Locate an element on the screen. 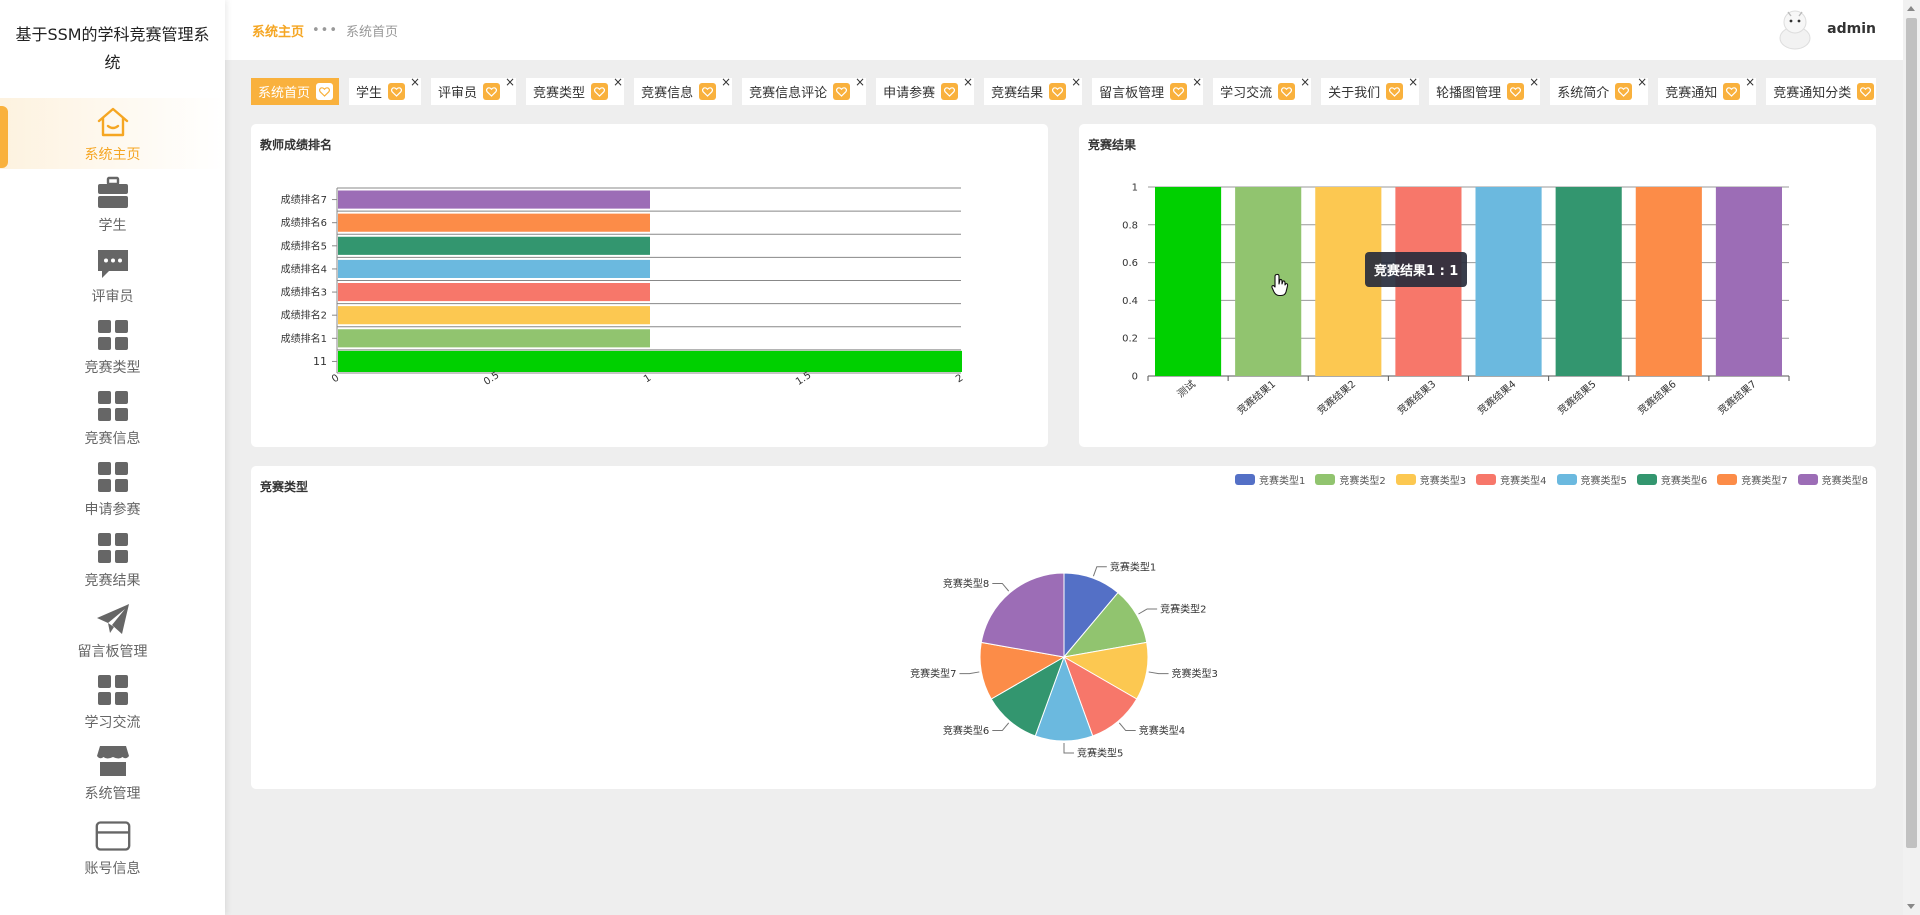 Image resolution: width=1920 pixels, height=915 pixels. tab-item: 关于我们 × is located at coordinates (1370, 91).